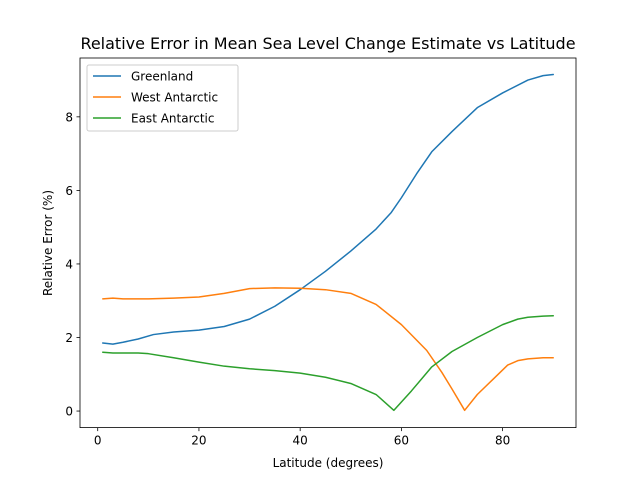 Image resolution: width=640 pixels, height=480 pixels. I want to click on y-tick-label: 4, so click(69, 264).